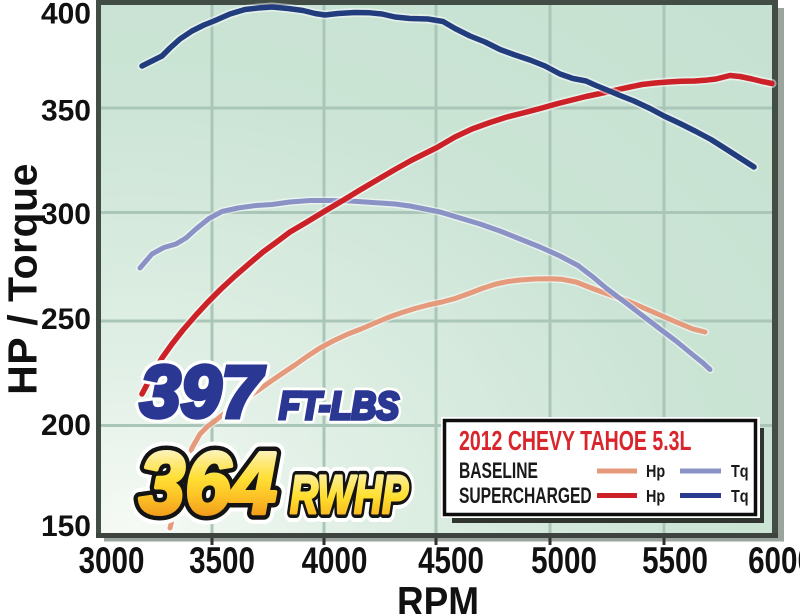 The height and width of the screenshot is (614, 800). What do you see at coordinates (575, 441) in the screenshot?
I see `svg-text: 2012 CHEVY TAHOE 5.3L` at bounding box center [575, 441].